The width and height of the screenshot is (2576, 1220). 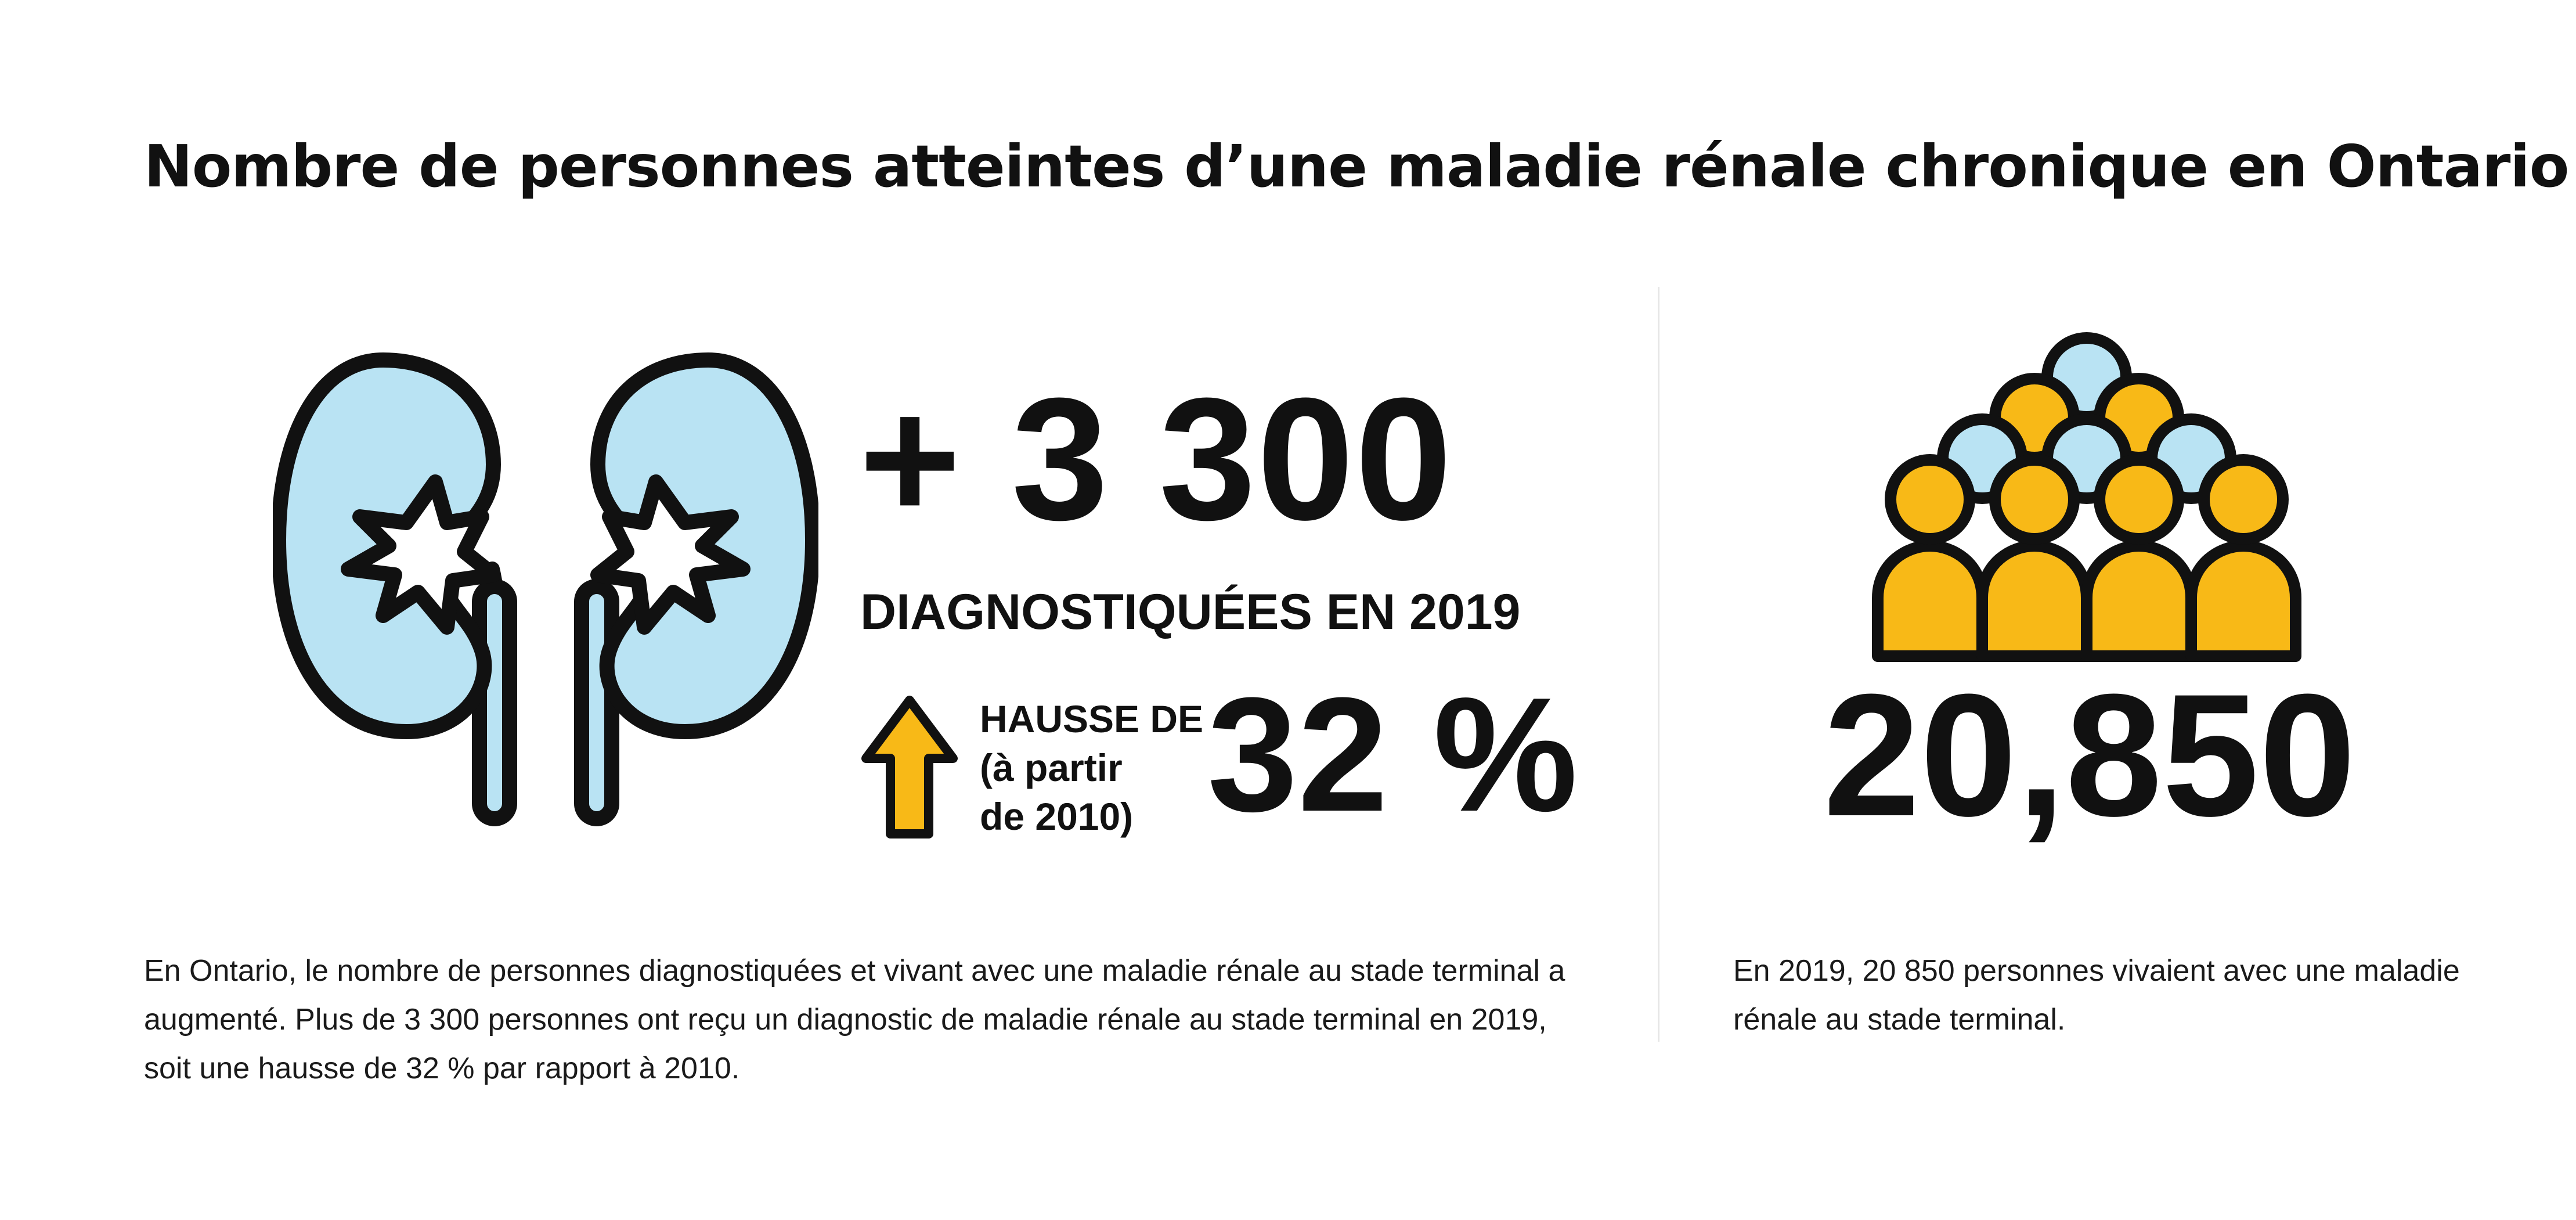 I want to click on column-divider, so click(x=1659, y=664).